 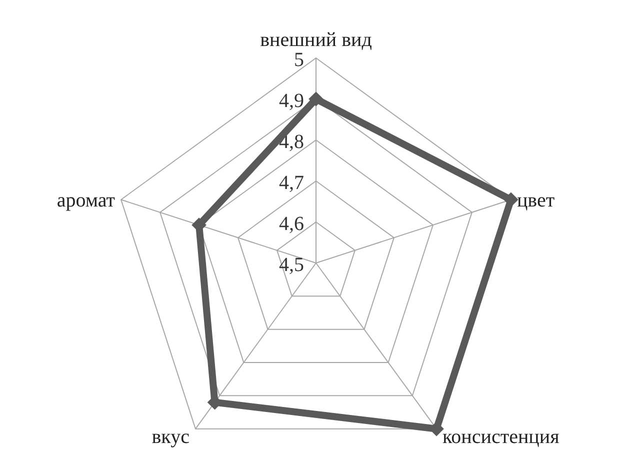 I want to click on y-tick-label: 4,6, so click(x=291, y=224).